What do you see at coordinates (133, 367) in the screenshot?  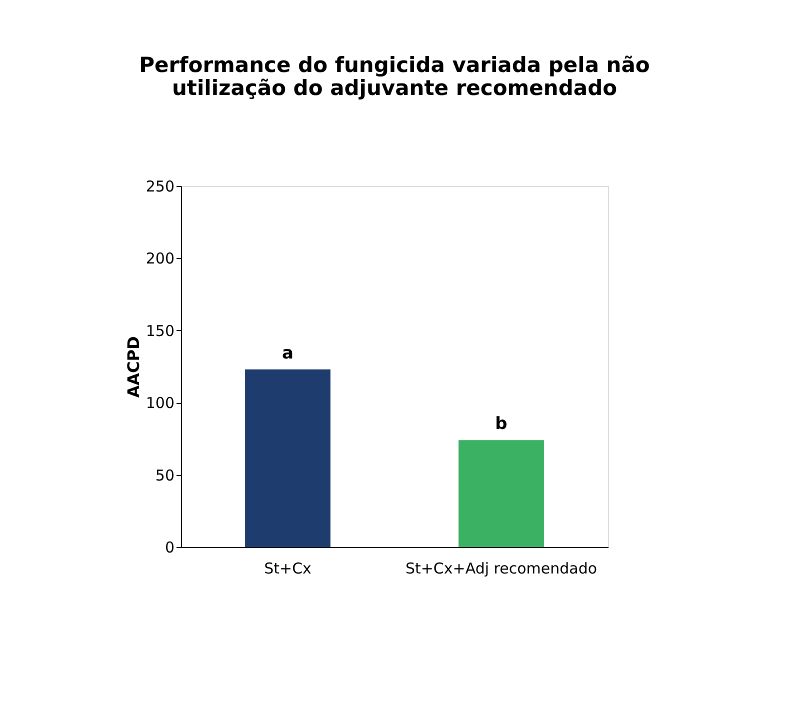 I see `y-axis-title: AACPD` at bounding box center [133, 367].